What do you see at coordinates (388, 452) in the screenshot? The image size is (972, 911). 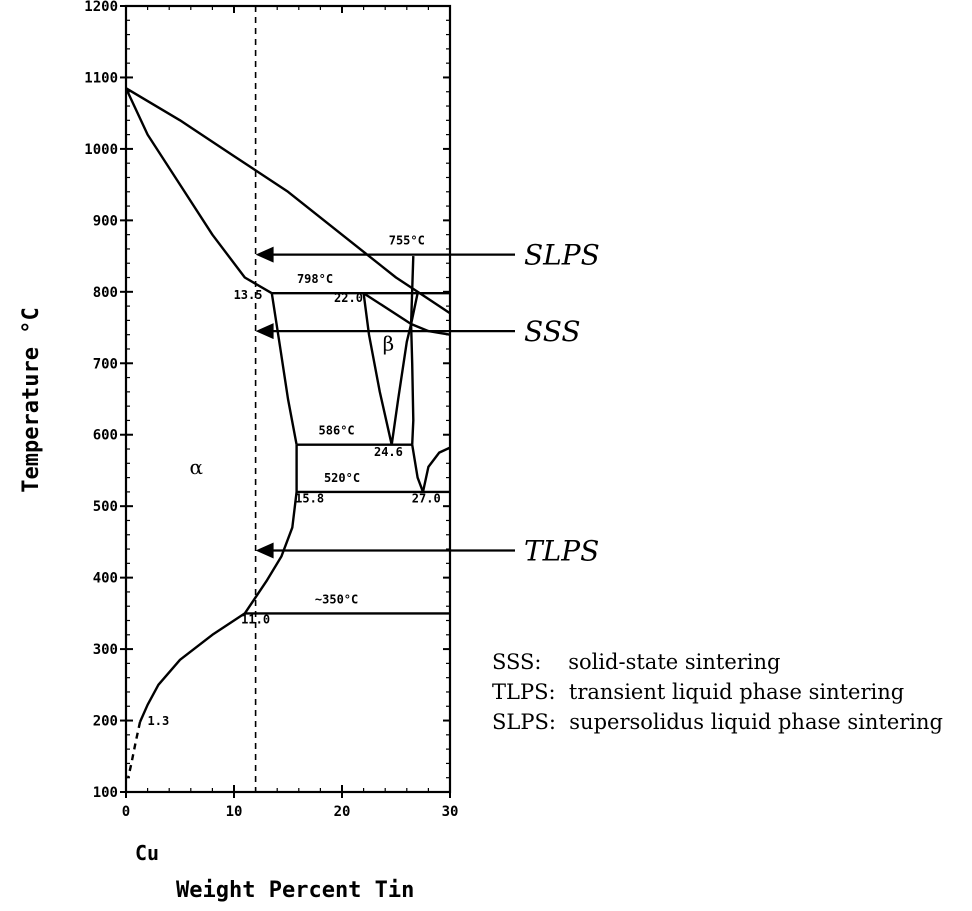 I see `annotation-label: 24.6` at bounding box center [388, 452].